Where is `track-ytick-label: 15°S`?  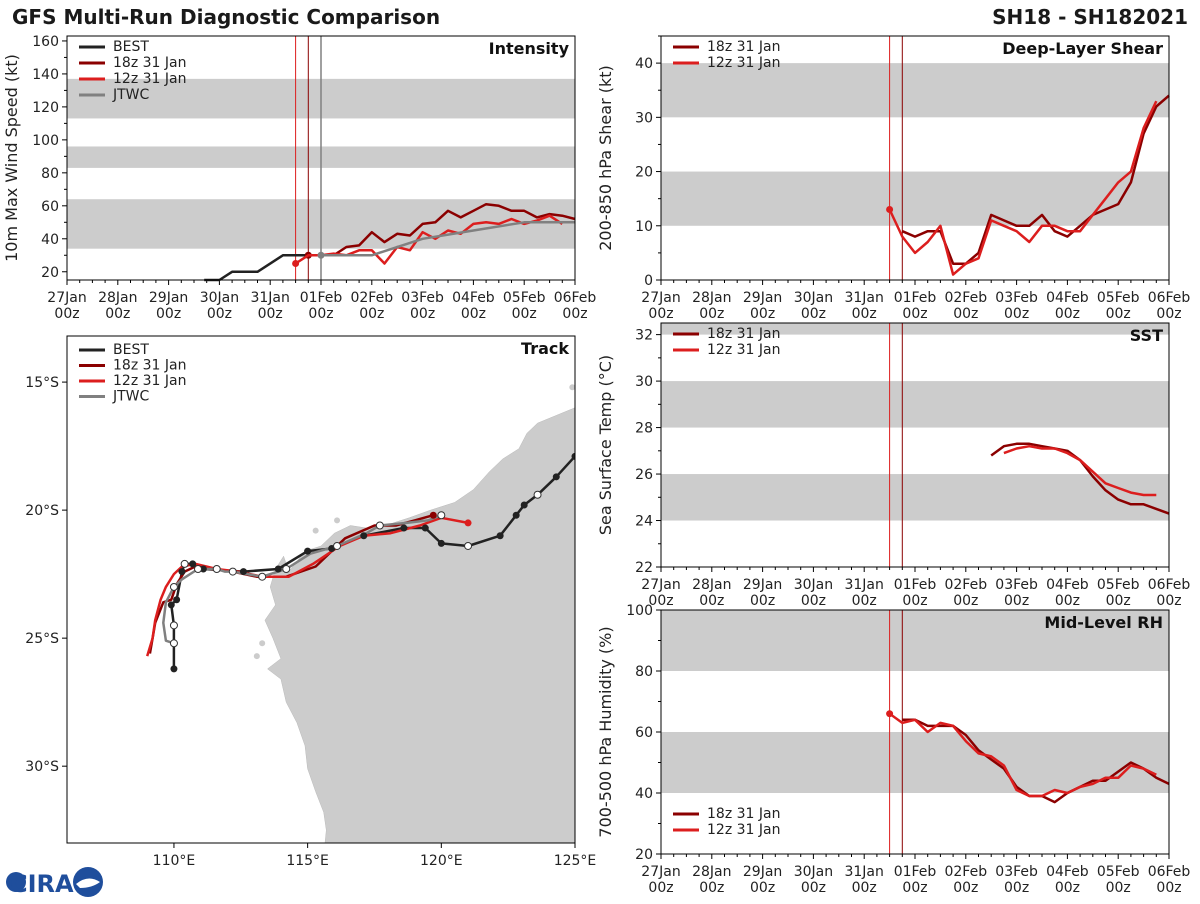
track-ytick-label: 15°S is located at coordinates (42, 383).